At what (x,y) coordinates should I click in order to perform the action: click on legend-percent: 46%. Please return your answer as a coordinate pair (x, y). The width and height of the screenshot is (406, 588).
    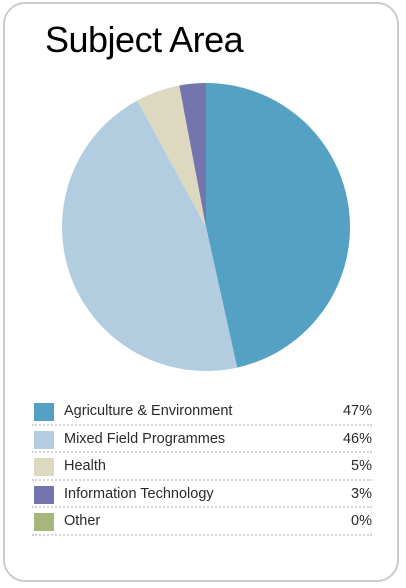
    Looking at the image, I should click on (357, 438).